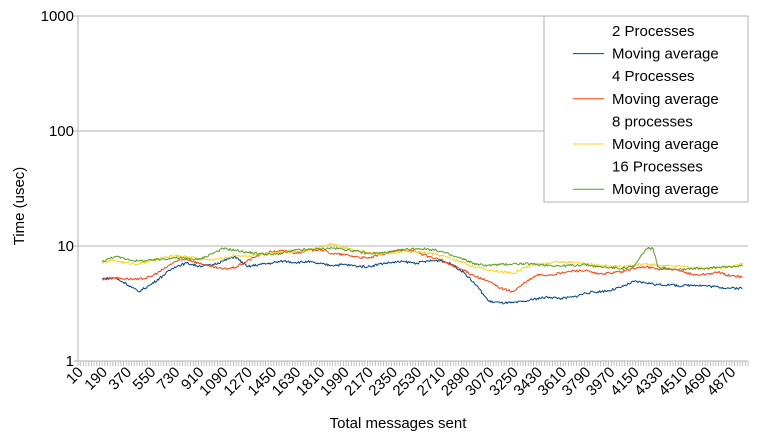  Describe the element at coordinates (70, 361) in the screenshot. I see `y-tick-label: 1` at that location.